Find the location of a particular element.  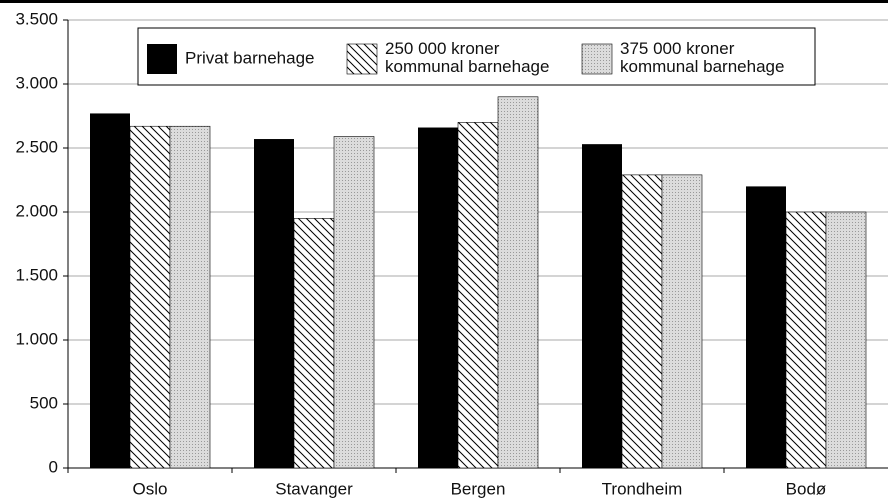

legend-label: 375 000 kroner kommunal barnehage is located at coordinates (702, 57).